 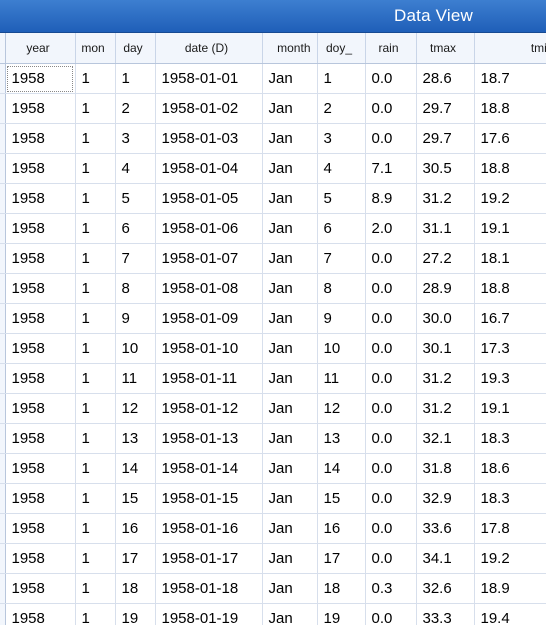 What do you see at coordinates (510, 108) in the screenshot?
I see `cell-tmin: 18.8` at bounding box center [510, 108].